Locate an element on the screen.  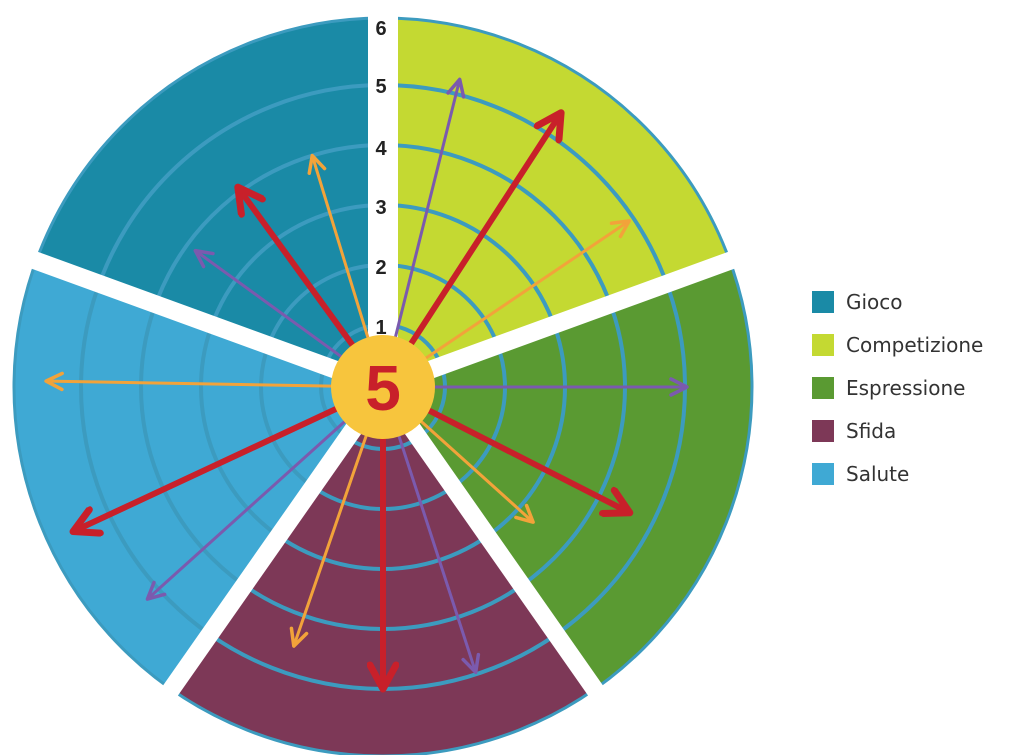
legend-item-salute: Salute is located at coordinates (897, 473).